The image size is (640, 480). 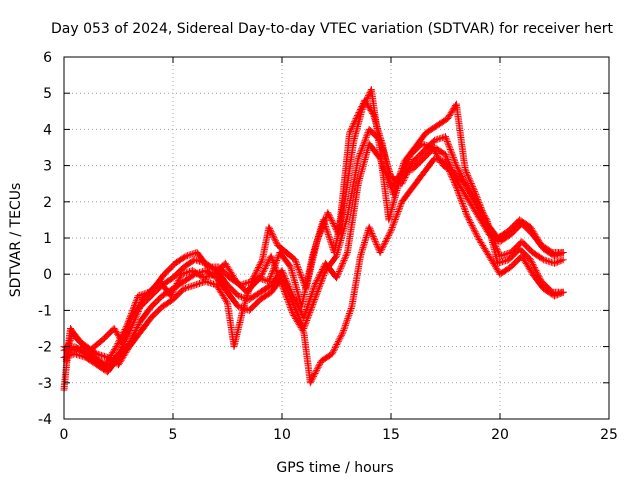 I want to click on y-tick-label: 1, so click(x=47, y=239).